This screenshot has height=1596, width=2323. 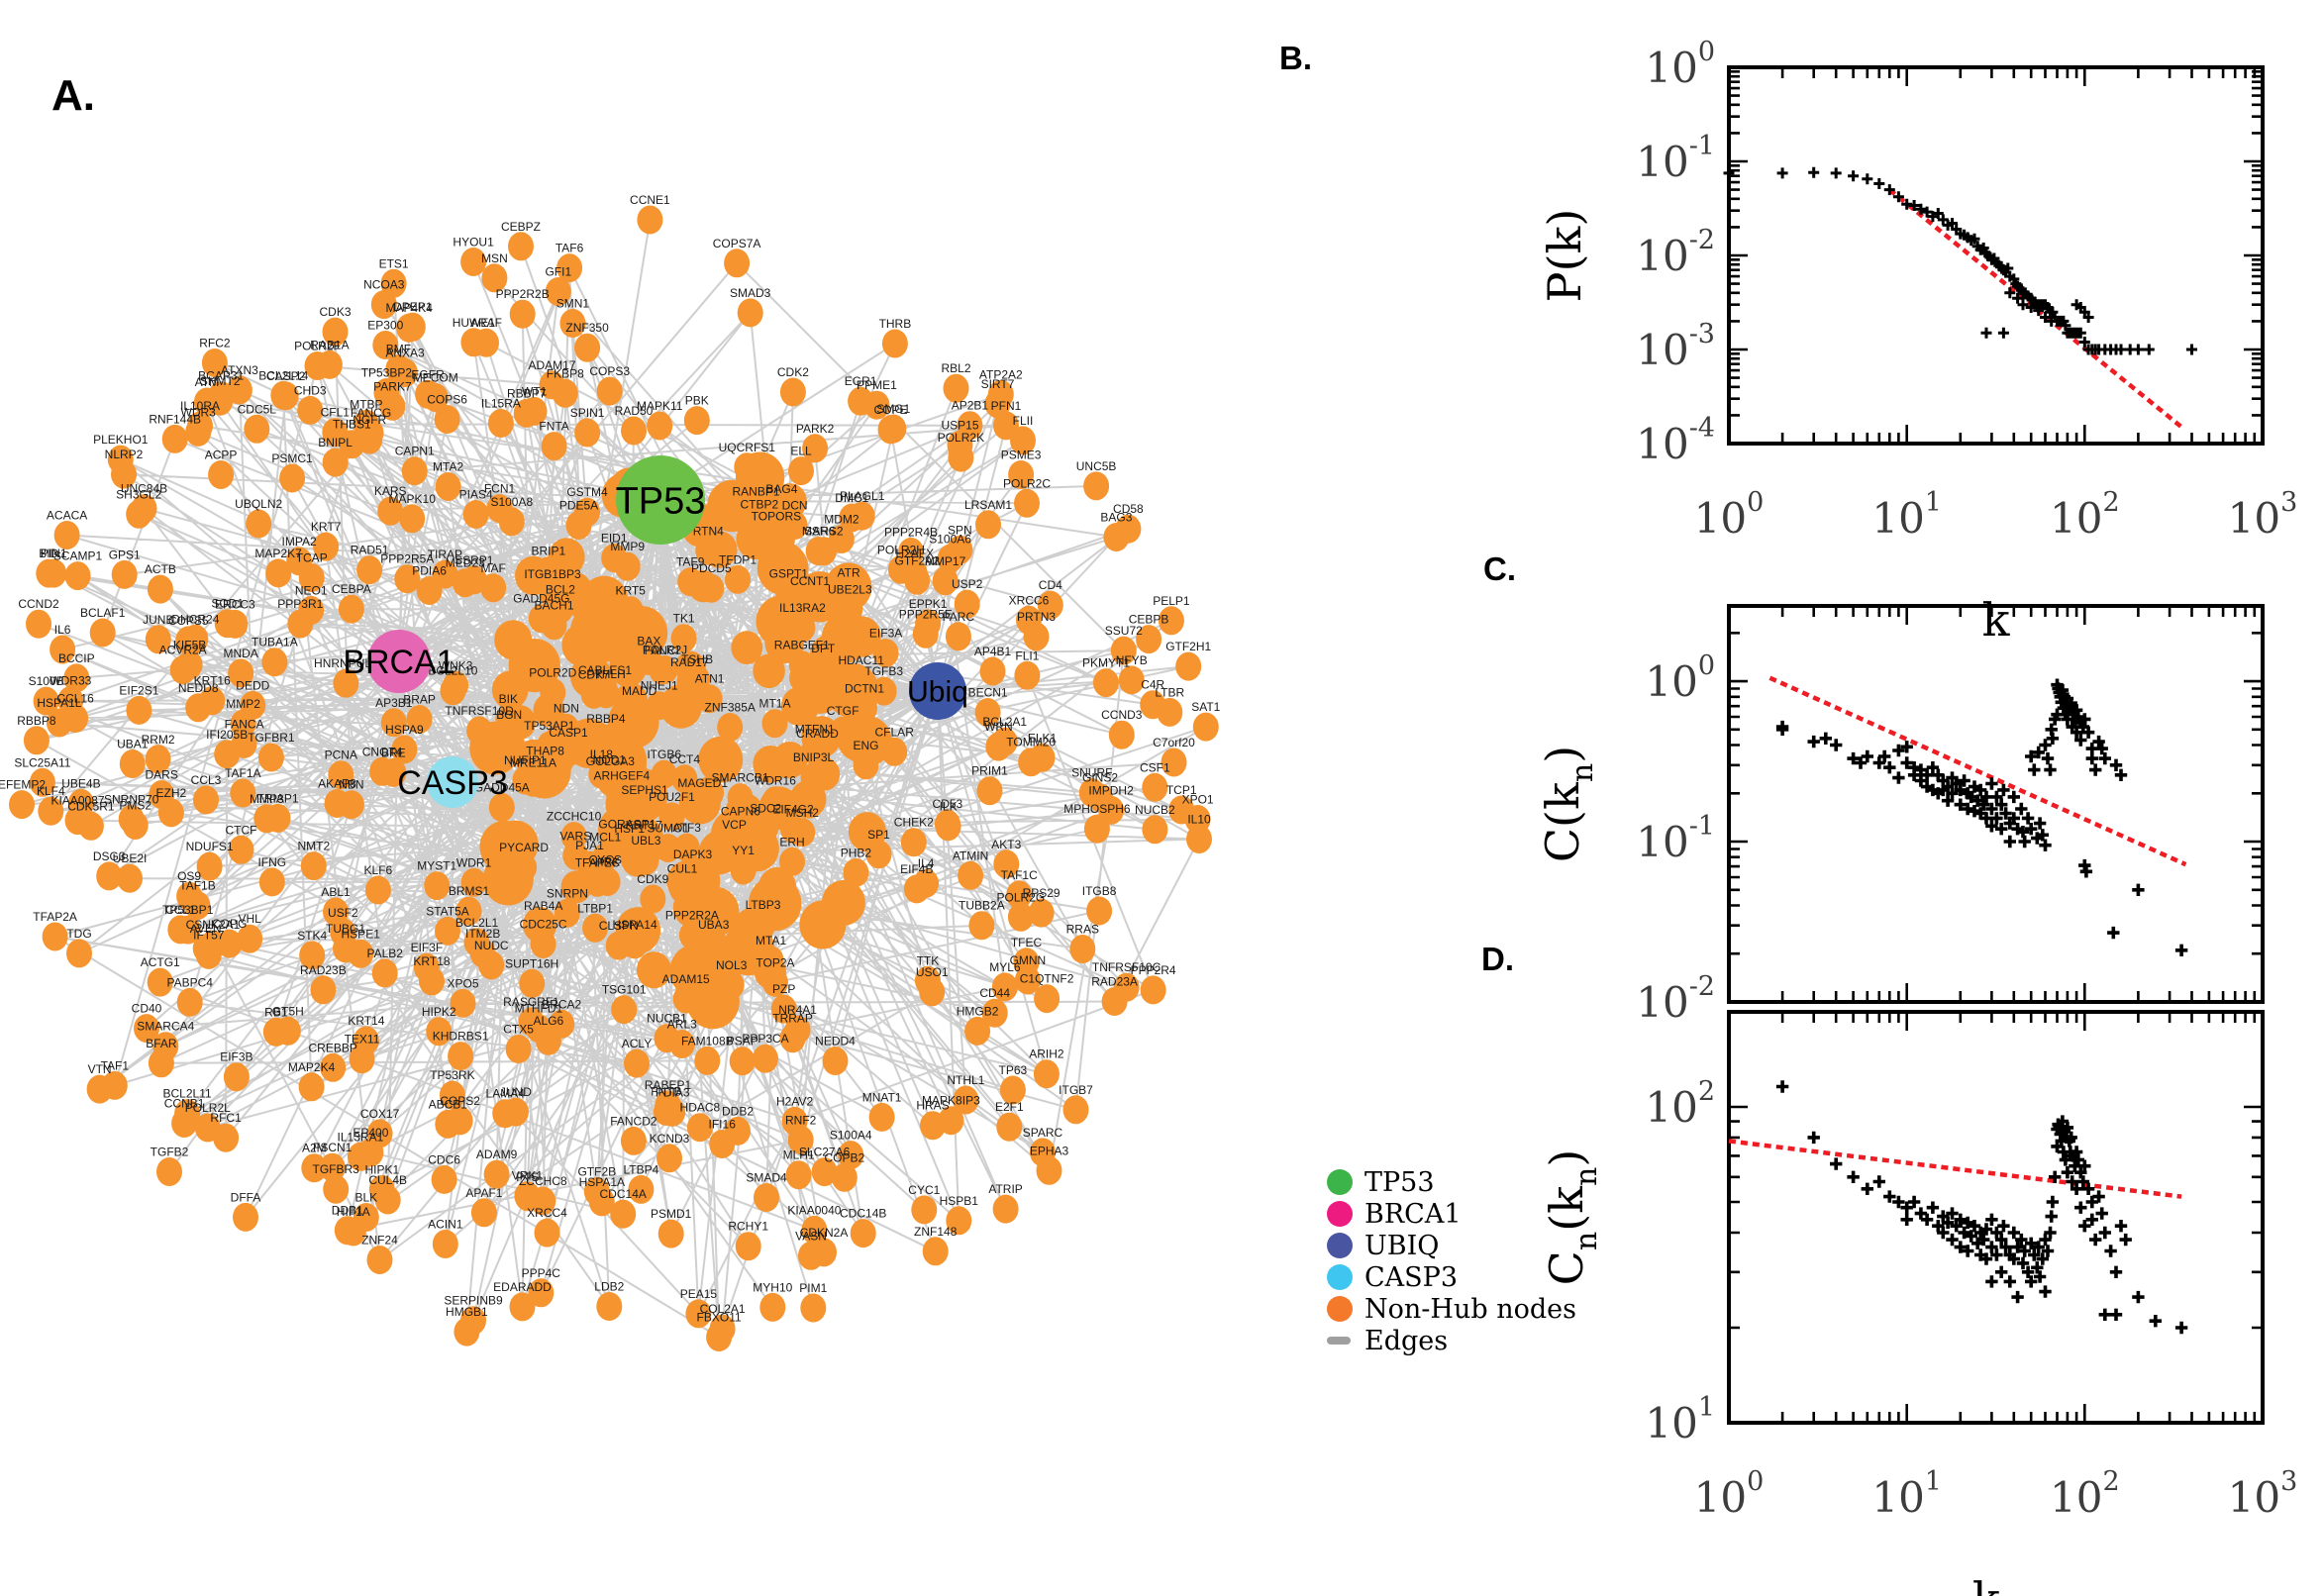 I want to click on svg-text: VASN, so click(x=811, y=1236).